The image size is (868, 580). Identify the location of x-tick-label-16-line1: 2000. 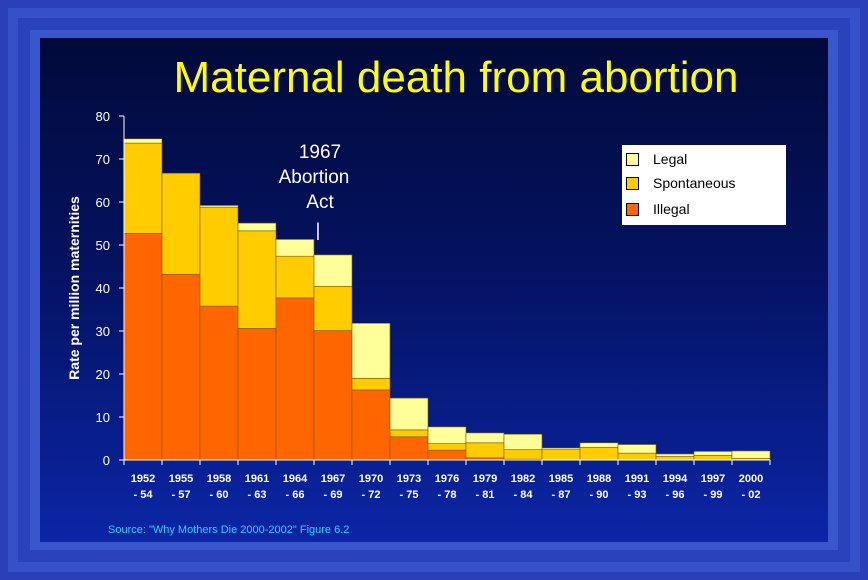
(751, 479).